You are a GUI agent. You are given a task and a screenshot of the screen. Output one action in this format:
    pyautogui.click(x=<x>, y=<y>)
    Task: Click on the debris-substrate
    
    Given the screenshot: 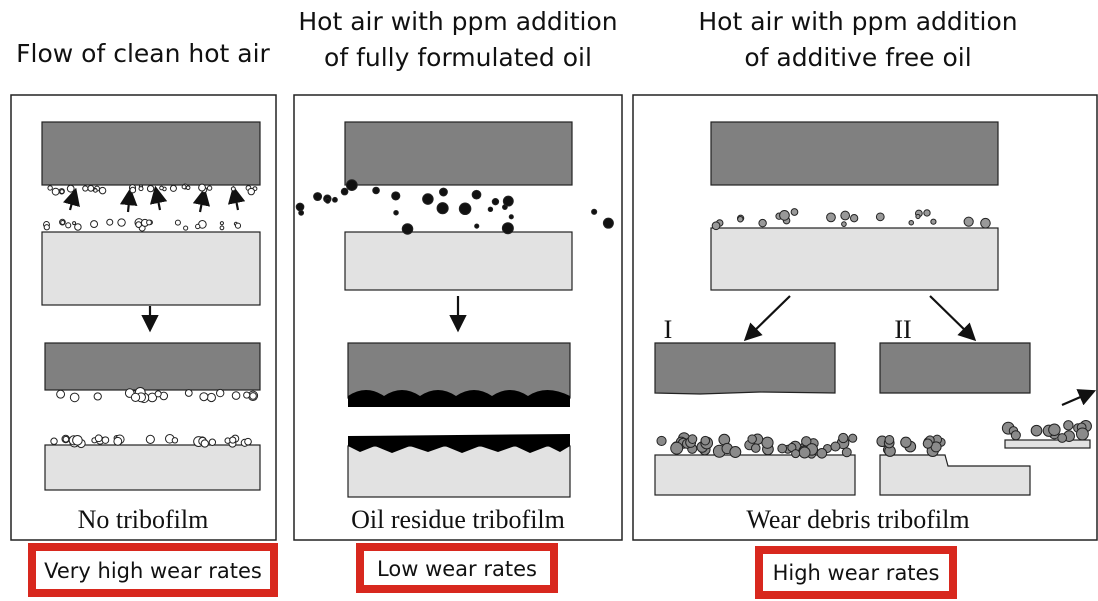 What is the action you would take?
    pyautogui.click(x=1047, y=444)
    